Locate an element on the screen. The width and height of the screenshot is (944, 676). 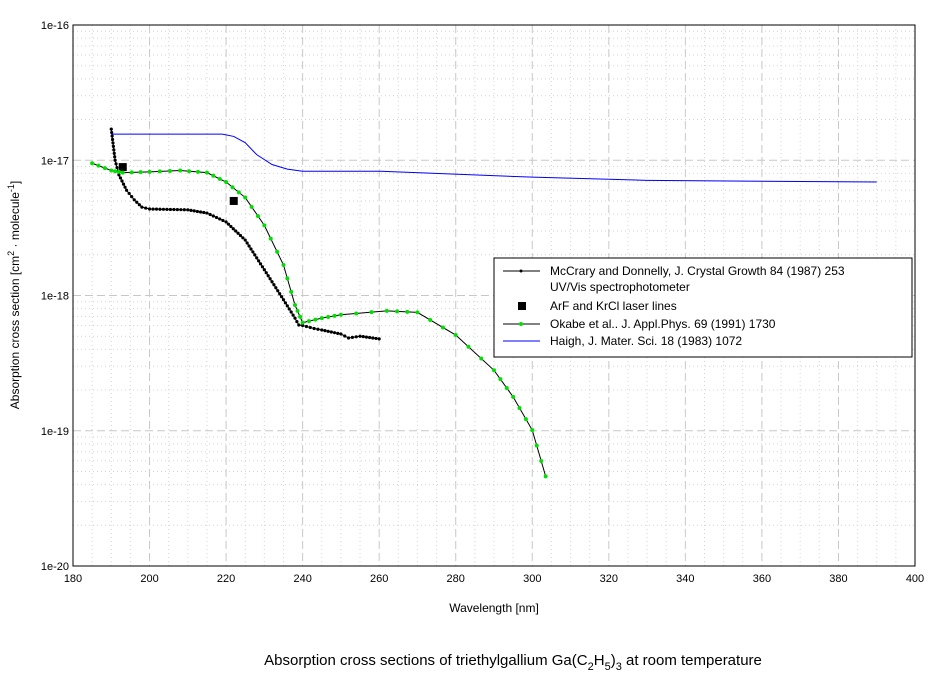
legend-marker-okabe is located at coordinates (521, 324).